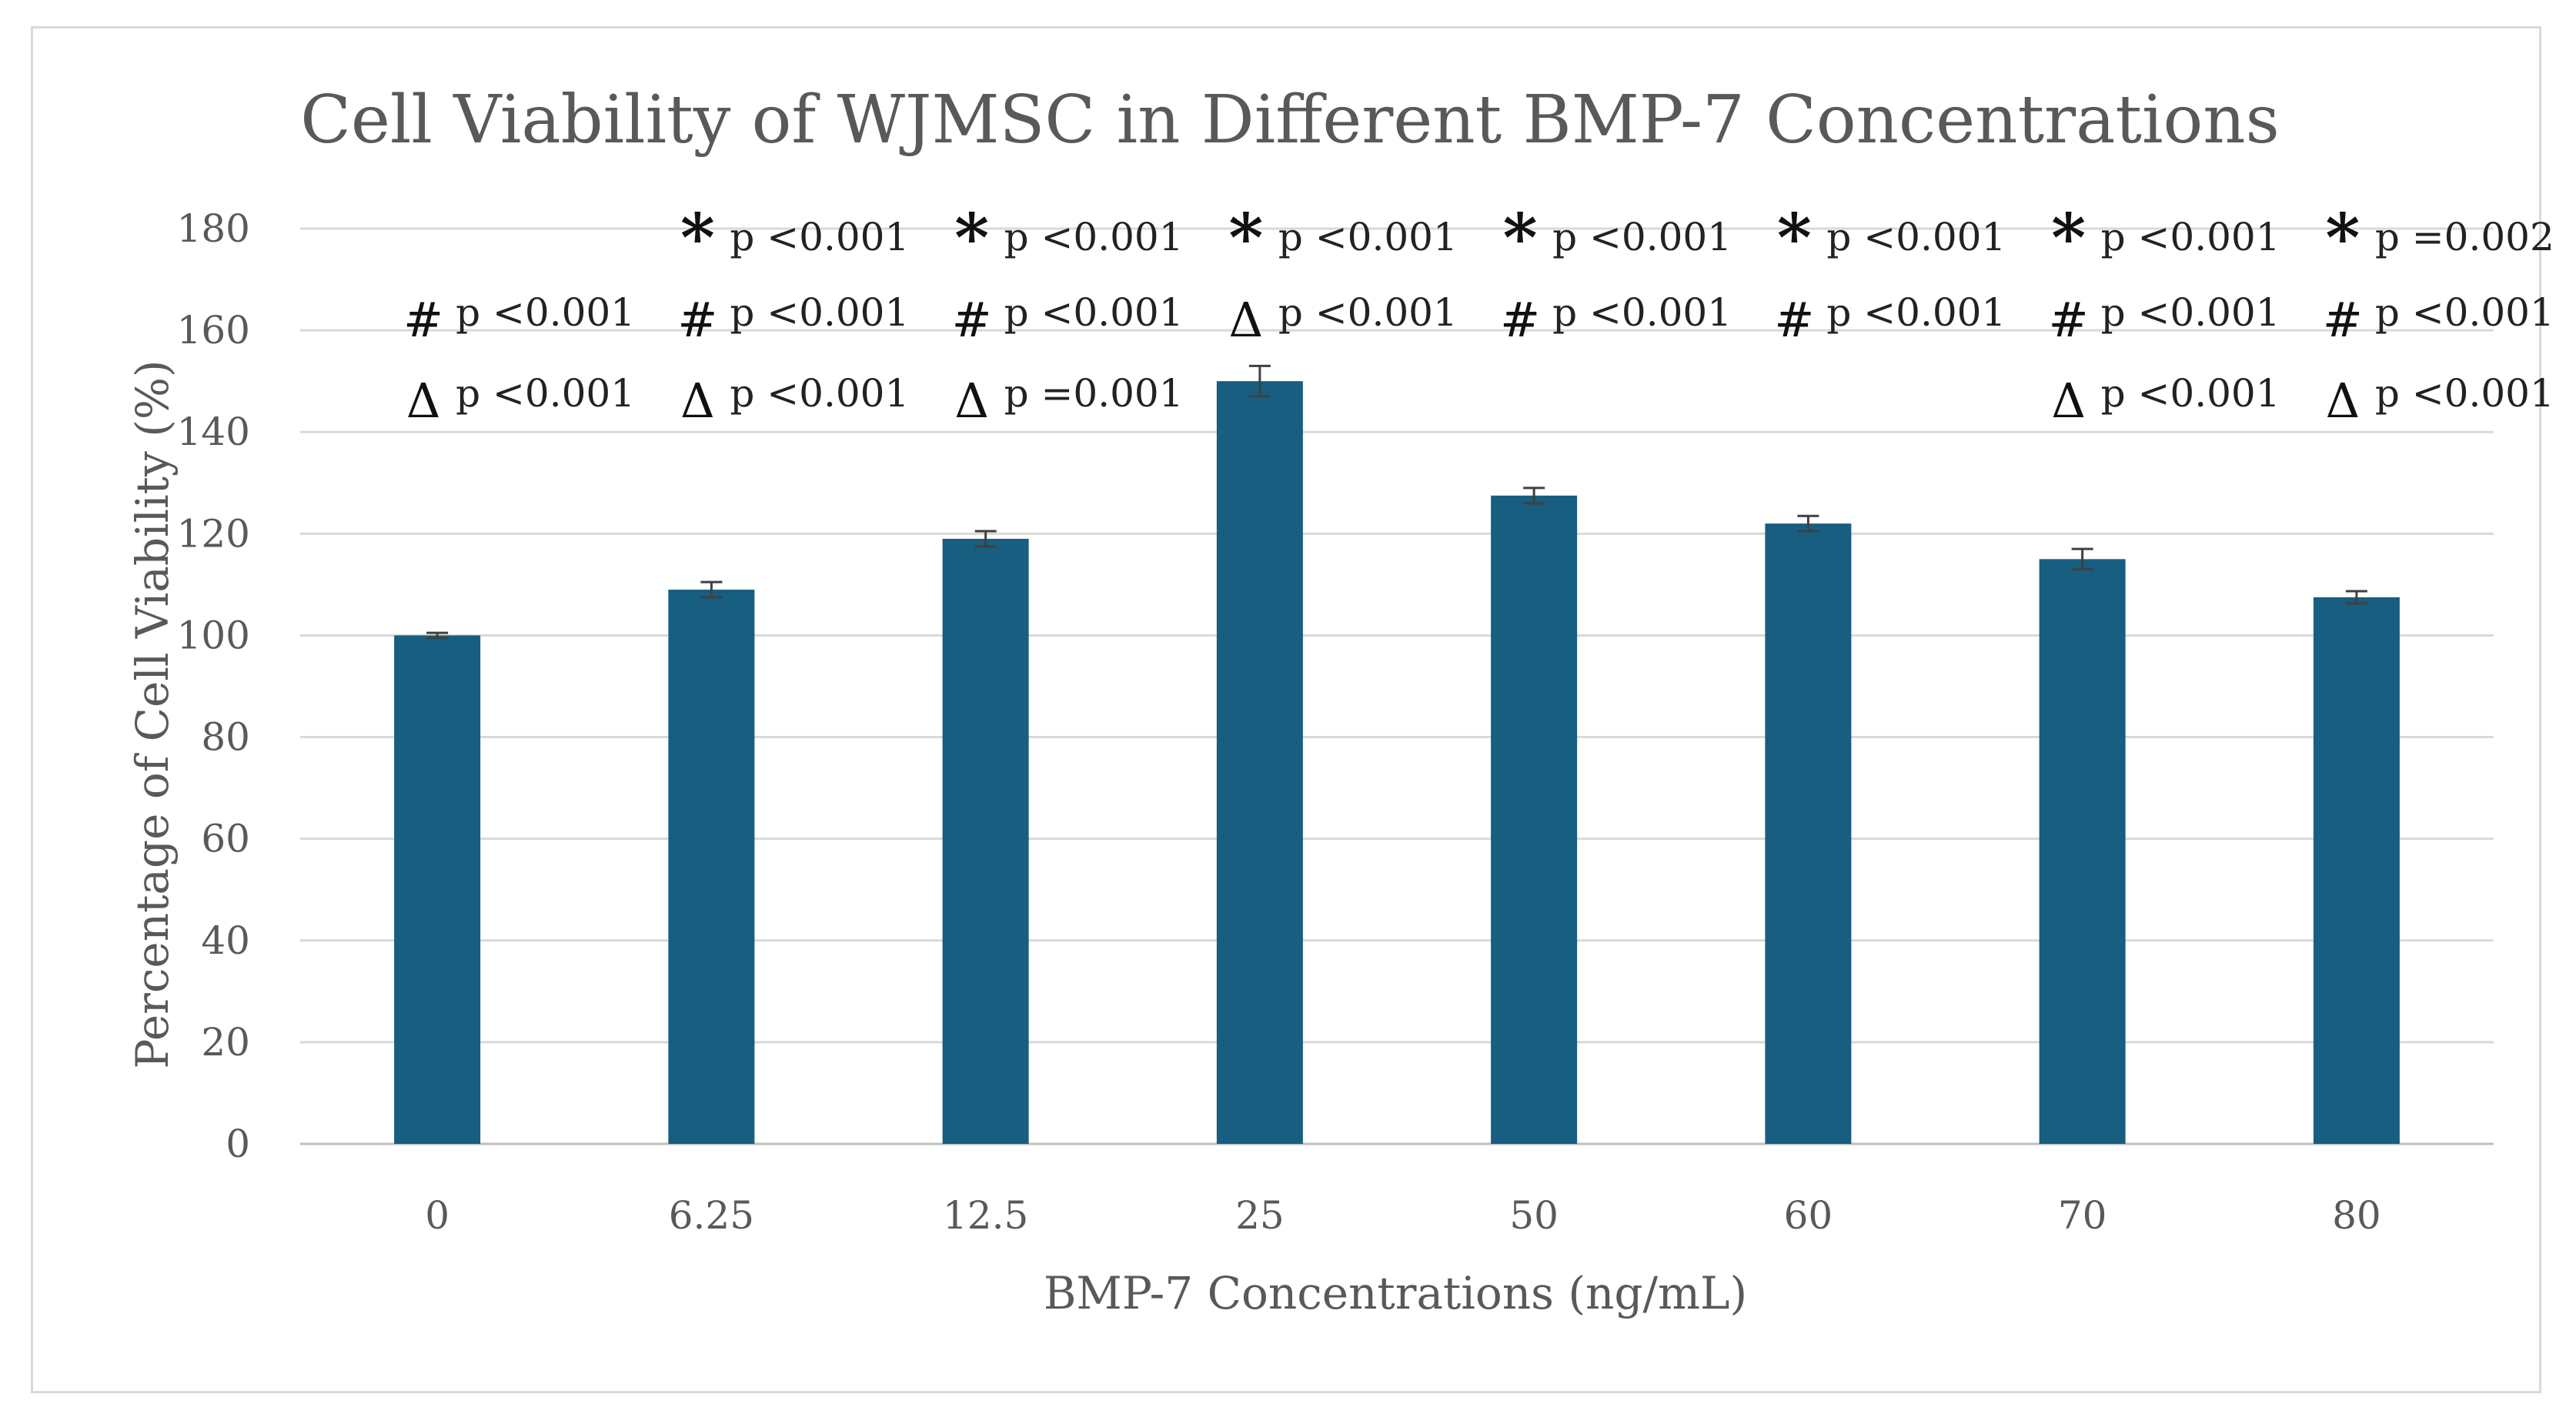 The height and width of the screenshot is (1421, 2576). Describe the element at coordinates (1808, 1215) in the screenshot. I see `x-tick-label: 60` at that location.